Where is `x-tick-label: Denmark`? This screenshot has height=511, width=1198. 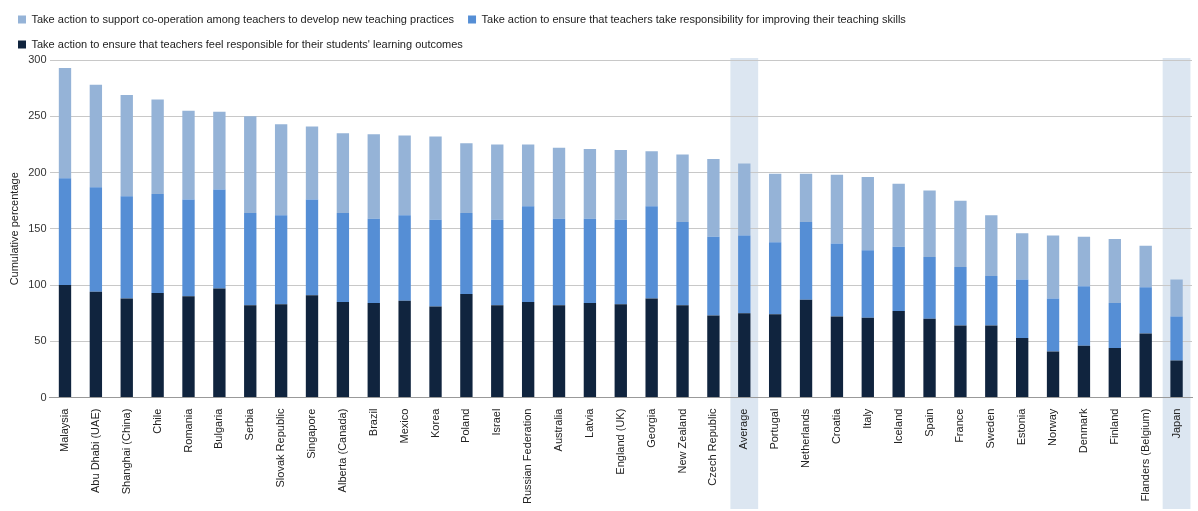
x-tick-label: Denmark is located at coordinates (1082, 431).